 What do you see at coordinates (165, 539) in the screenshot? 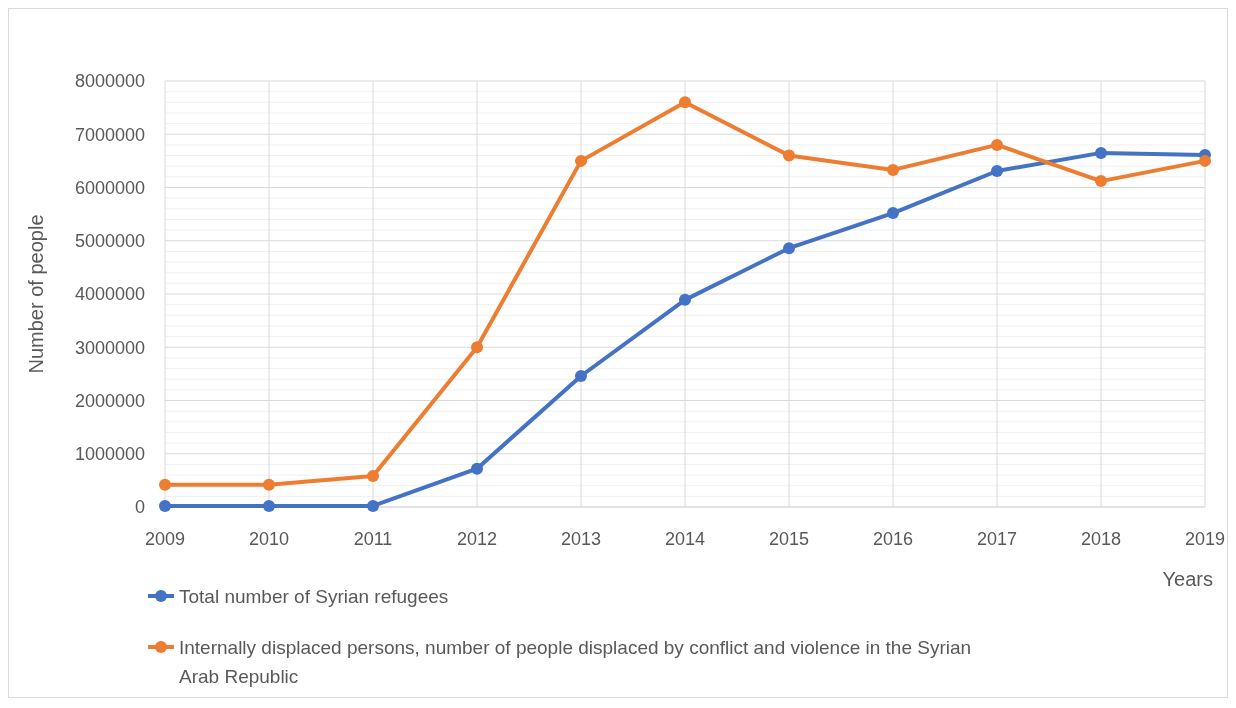
I see `x-tick-label: 2009` at bounding box center [165, 539].